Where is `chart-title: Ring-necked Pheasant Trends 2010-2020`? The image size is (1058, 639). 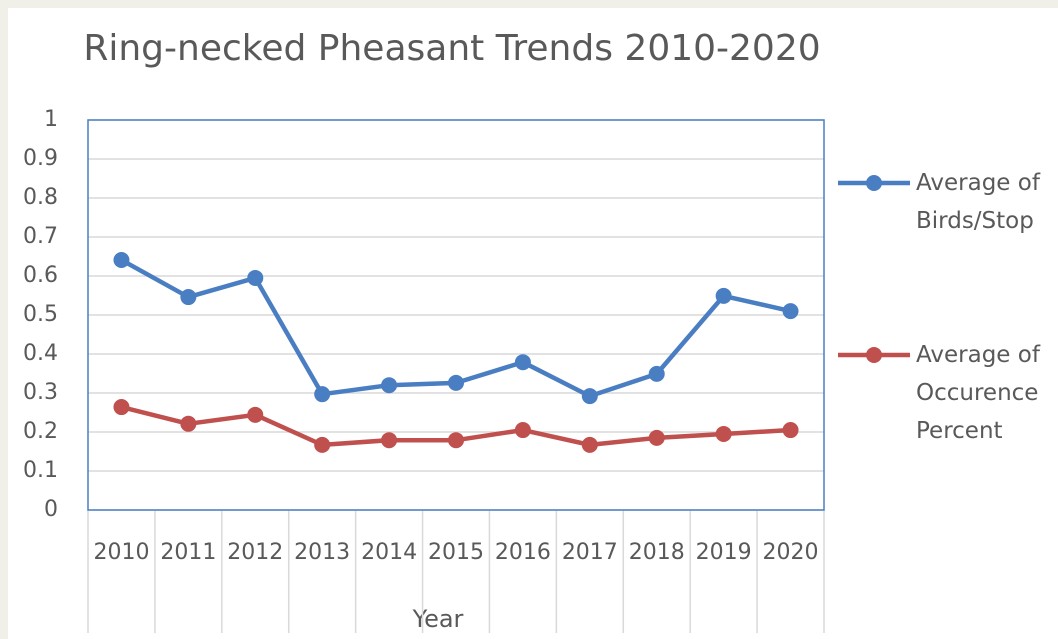
chart-title: Ring-necked Pheasant Trends 2010-2020 is located at coordinates (451, 48).